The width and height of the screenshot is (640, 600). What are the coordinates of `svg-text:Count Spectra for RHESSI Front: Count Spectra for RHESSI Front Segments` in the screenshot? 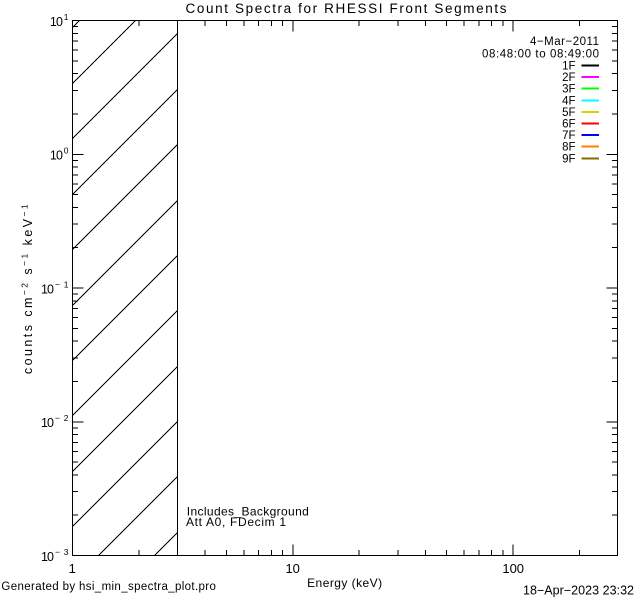 It's located at (346, 8).